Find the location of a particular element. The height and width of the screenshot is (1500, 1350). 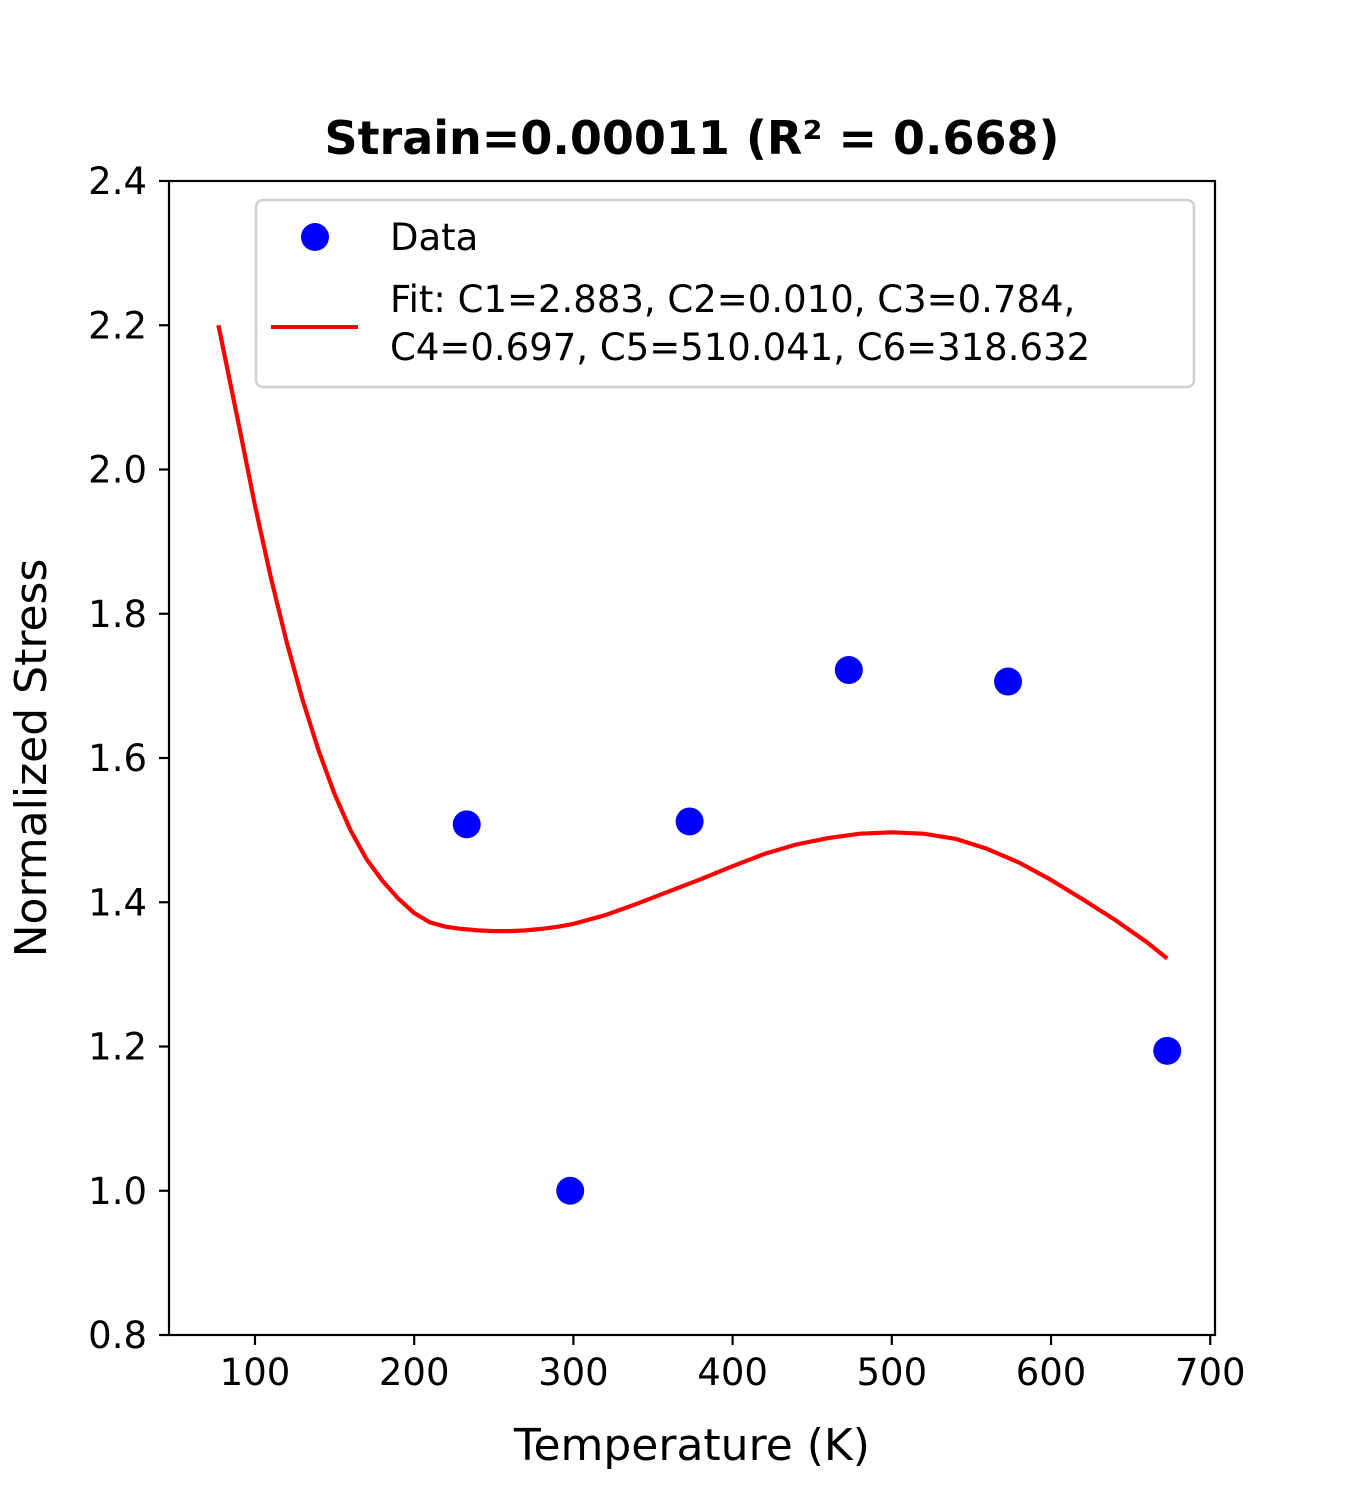

y-tick-label-0.8: 0.8 is located at coordinates (117, 1335).